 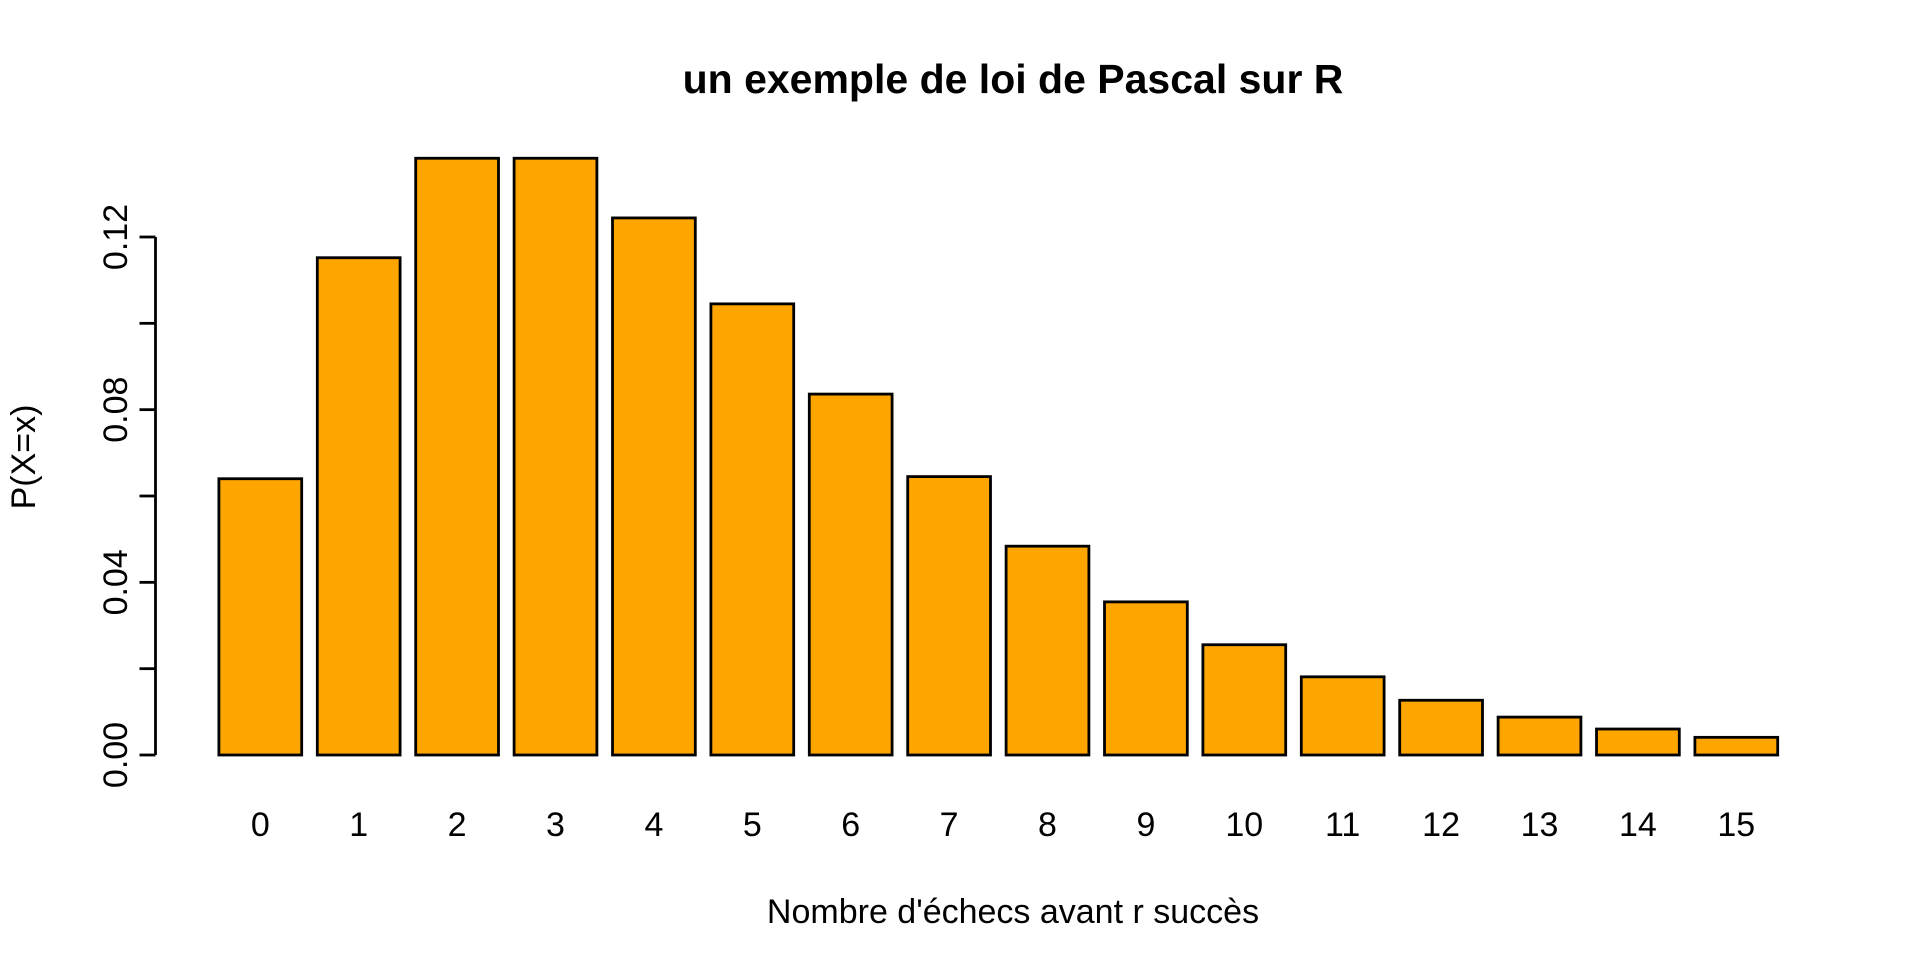 I want to click on y-tick-label: 0.08, so click(x=116, y=410).